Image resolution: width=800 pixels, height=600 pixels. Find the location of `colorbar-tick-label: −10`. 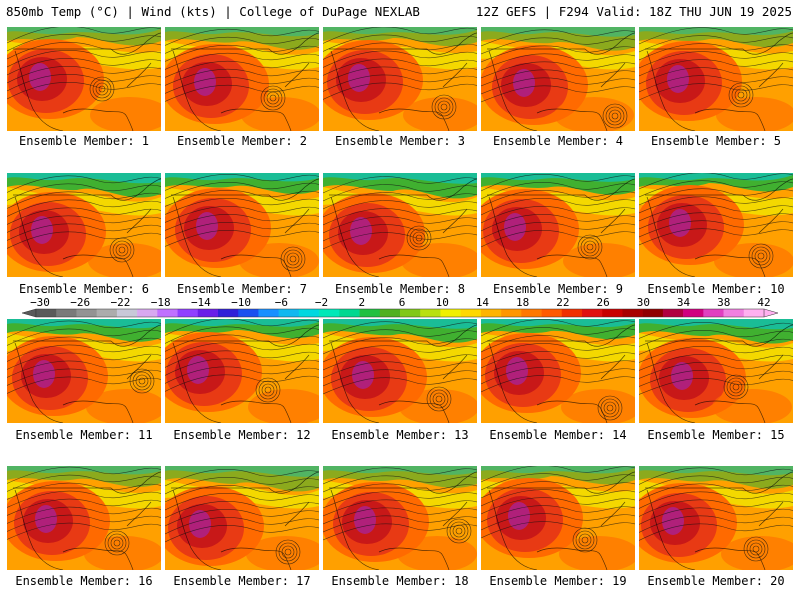

colorbar-tick-label: −10 is located at coordinates (241, 302).